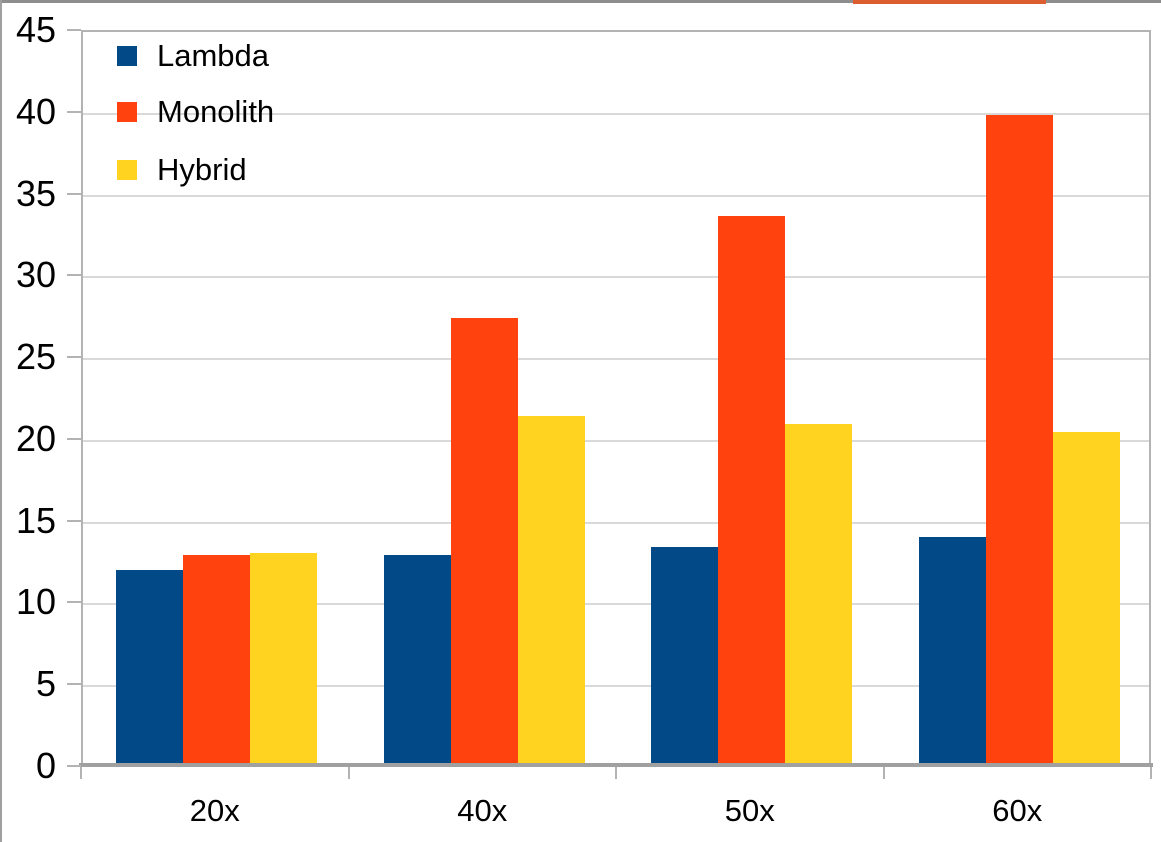 The image size is (1161, 842). Describe the element at coordinates (484, 542) in the screenshot. I see `bar-monolith-40x` at that location.